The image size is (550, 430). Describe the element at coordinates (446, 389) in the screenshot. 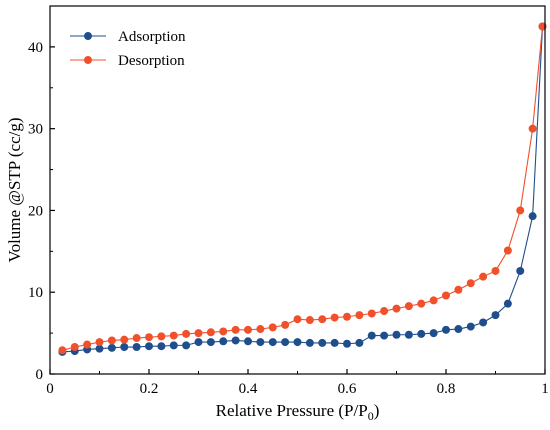

I see `x-tick-label: 0.8` at that location.